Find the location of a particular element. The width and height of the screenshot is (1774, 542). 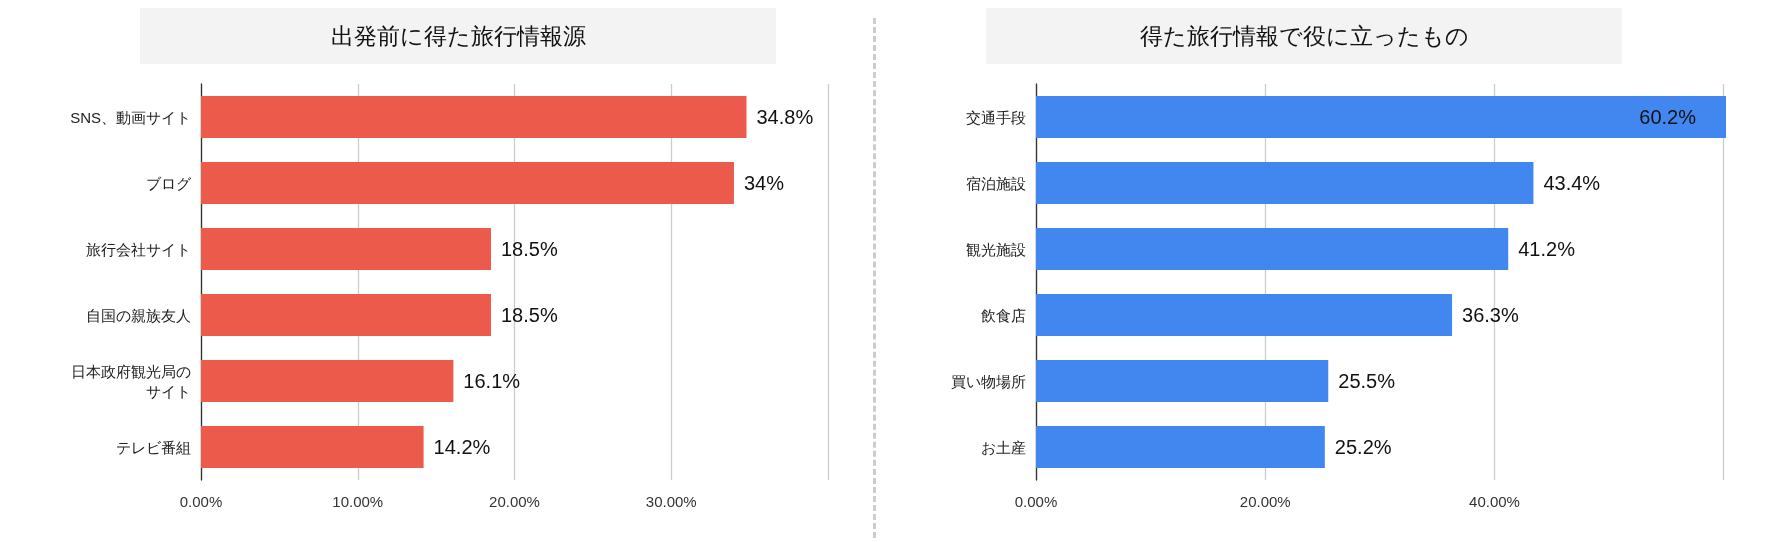

chart-title: 得た旅行情報で役に立ったもの is located at coordinates (1304, 36).